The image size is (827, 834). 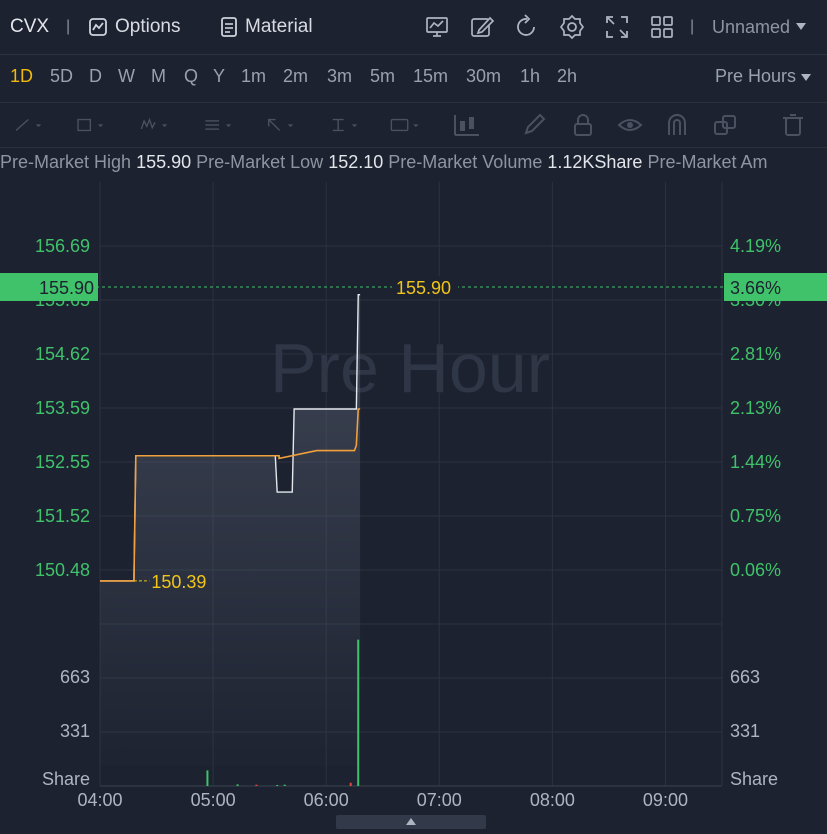 I want to click on timeframe-2h: 2h, so click(x=567, y=76).